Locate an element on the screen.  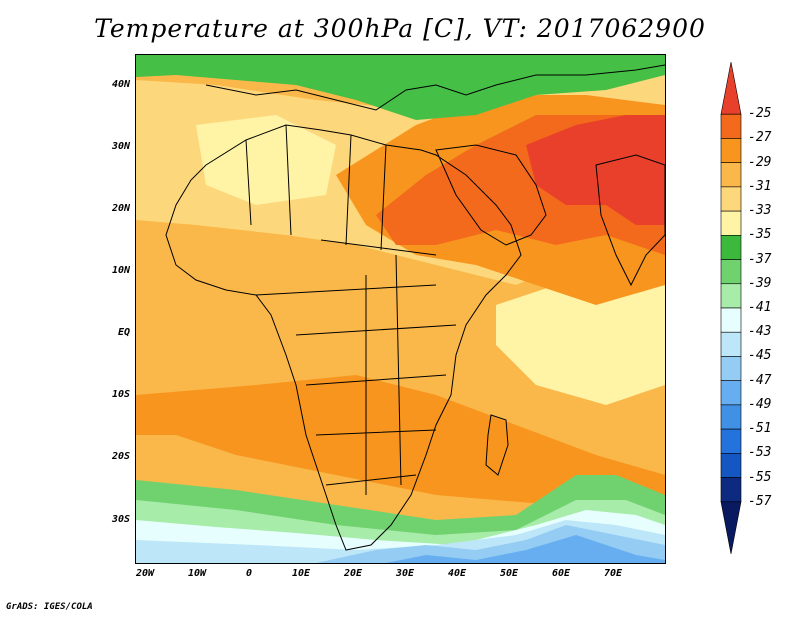
lon-tick-label: 40E is located at coordinates (457, 573).